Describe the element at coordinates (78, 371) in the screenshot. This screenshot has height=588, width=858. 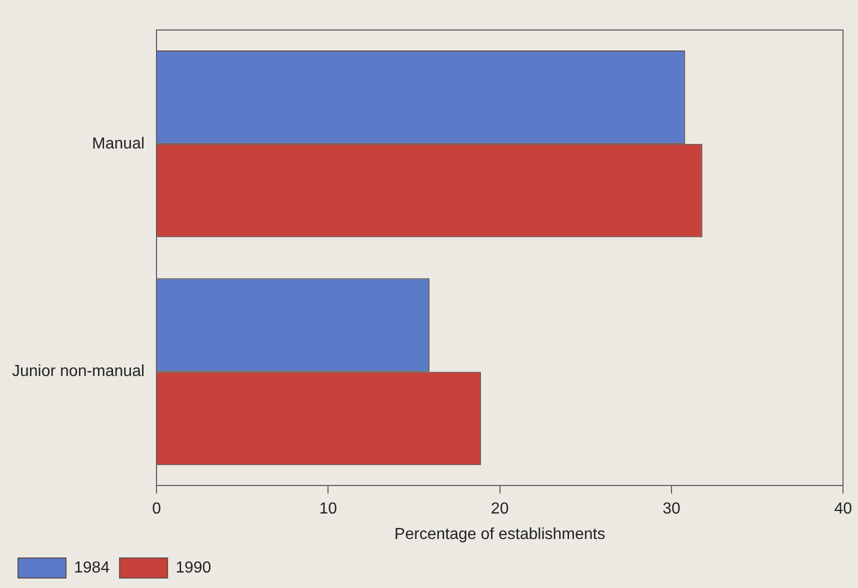
I see `y-tick-label: Junior non-manual` at that location.